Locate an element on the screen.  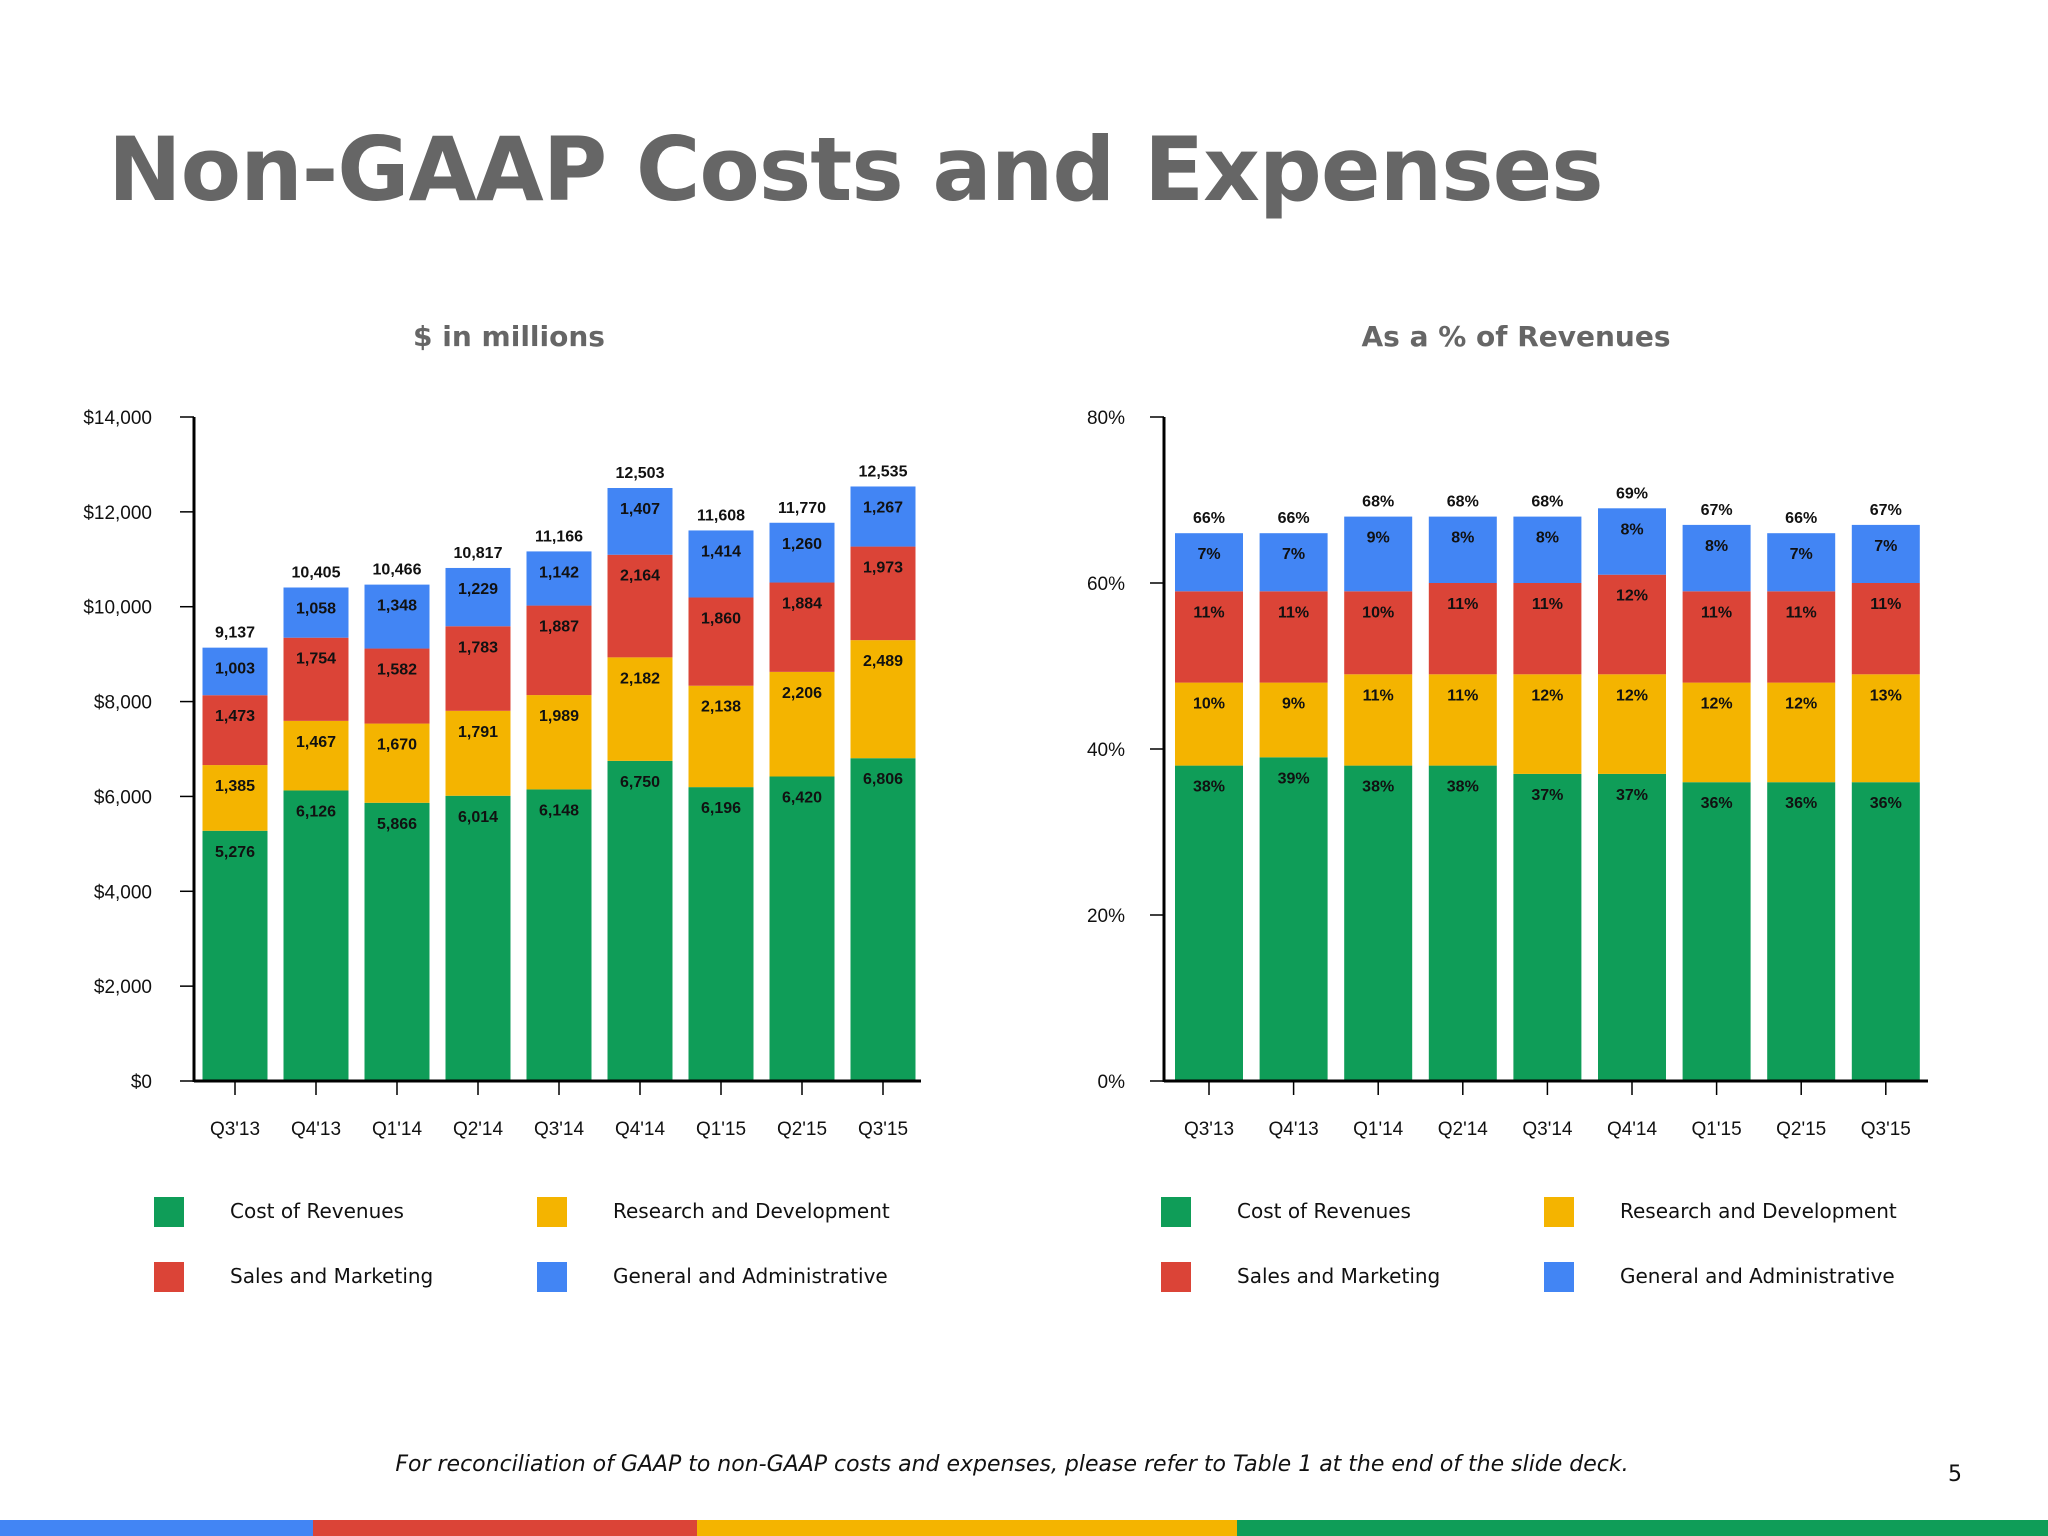
x-tick-label: Q3'15 is located at coordinates (883, 1129).